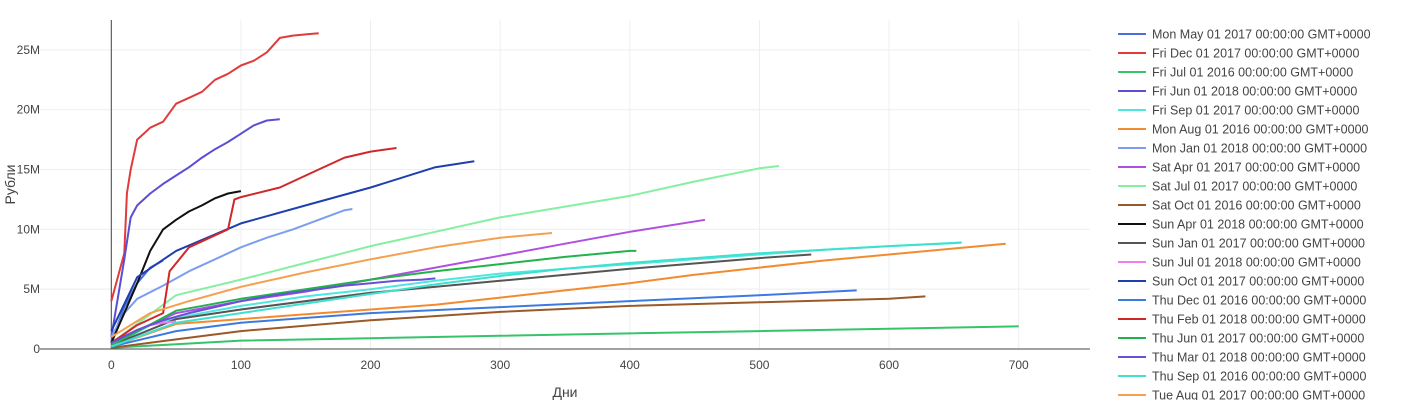 The image size is (1410, 400). Describe the element at coordinates (1258, 244) in the screenshot. I see `legend-label: Sun Jan 01 2017 00:00:00 GMT+0000` at that location.